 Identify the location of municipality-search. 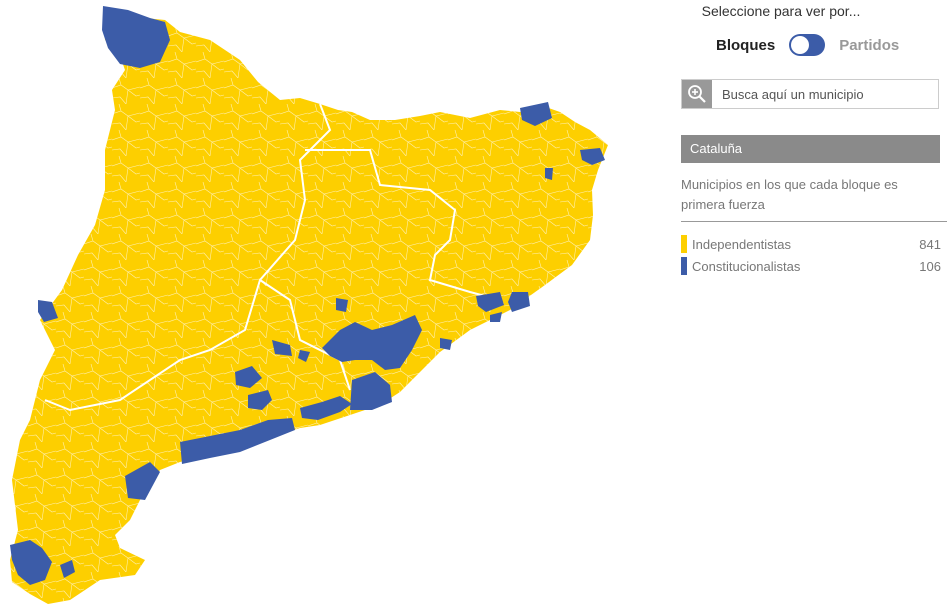
(810, 94).